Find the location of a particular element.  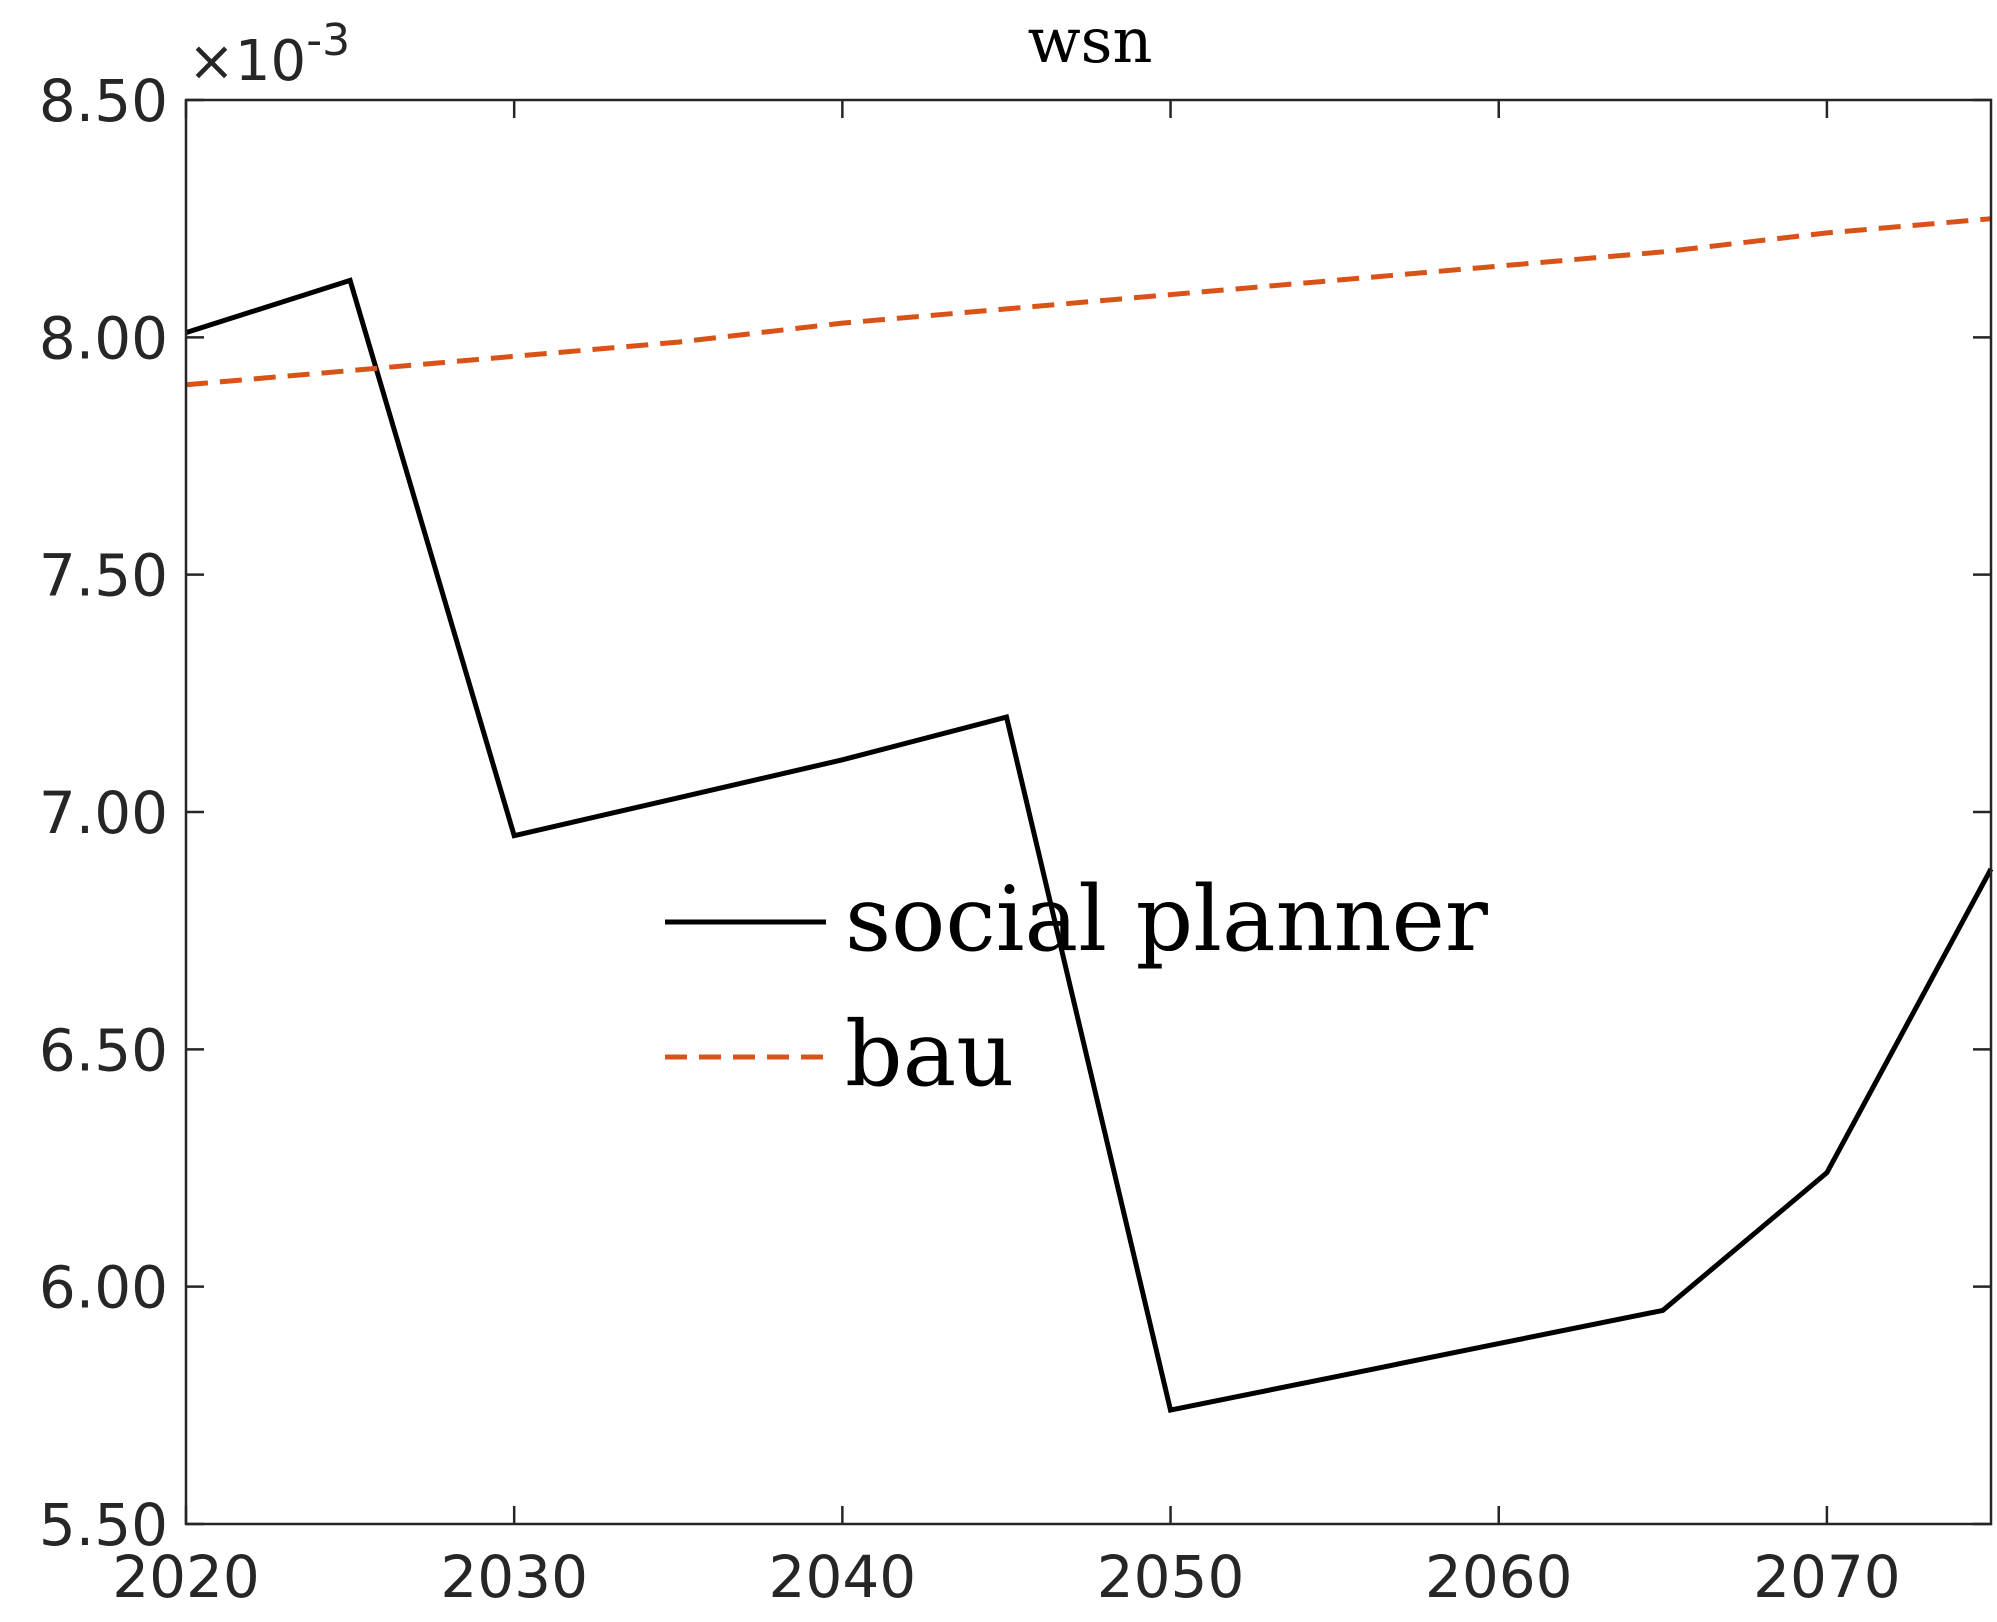

y-tick-label: 7.00 is located at coordinates (103, 813).